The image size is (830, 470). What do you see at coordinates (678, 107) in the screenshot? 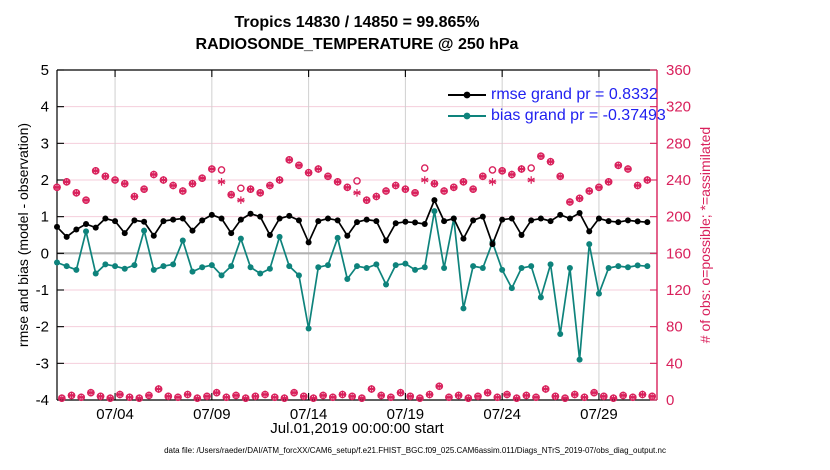
I see `right-tick-label: 320` at bounding box center [678, 107].